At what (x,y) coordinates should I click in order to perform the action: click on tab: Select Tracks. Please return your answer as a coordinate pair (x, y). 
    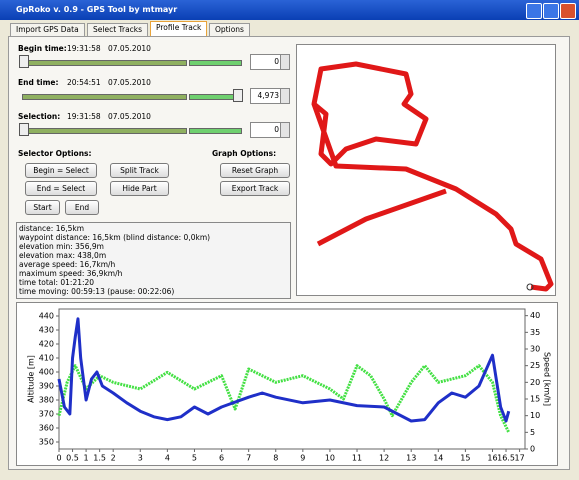
    Looking at the image, I should click on (118, 29).